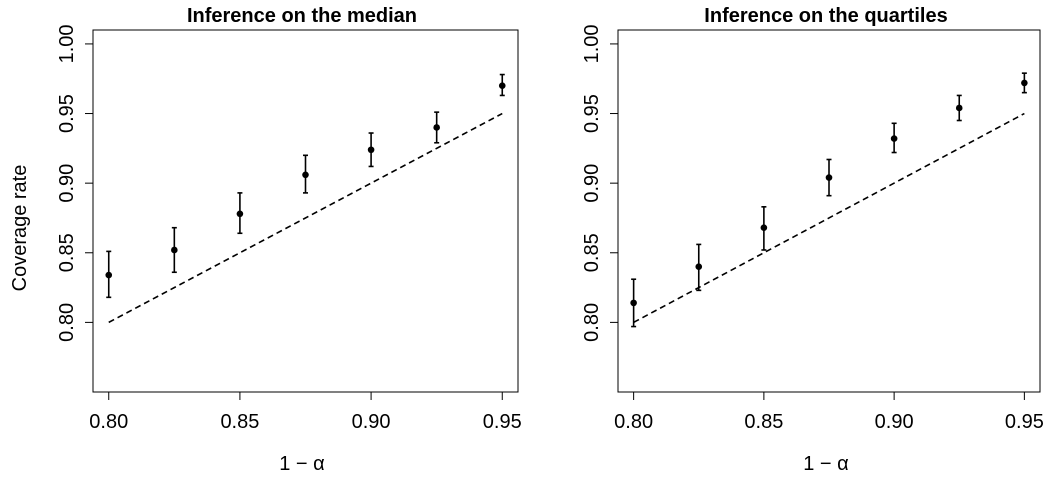  What do you see at coordinates (302, 16) in the screenshot?
I see `panel-title: Inference on the median` at bounding box center [302, 16].